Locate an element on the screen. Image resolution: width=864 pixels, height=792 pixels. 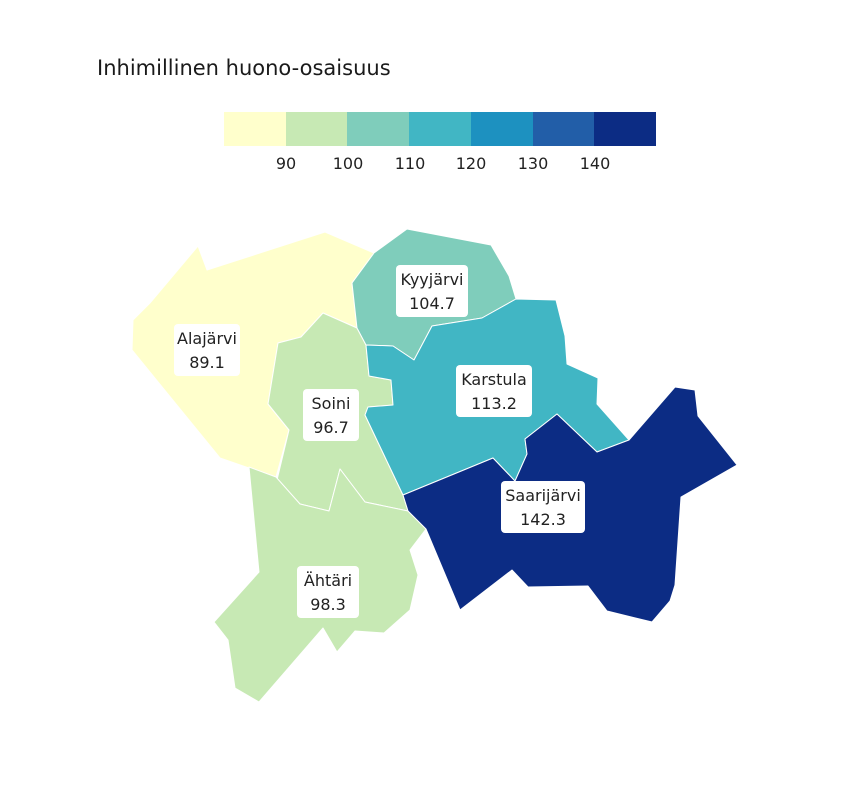
region-label-ahtari: Ähtäri 98.3 is located at coordinates (328, 592).